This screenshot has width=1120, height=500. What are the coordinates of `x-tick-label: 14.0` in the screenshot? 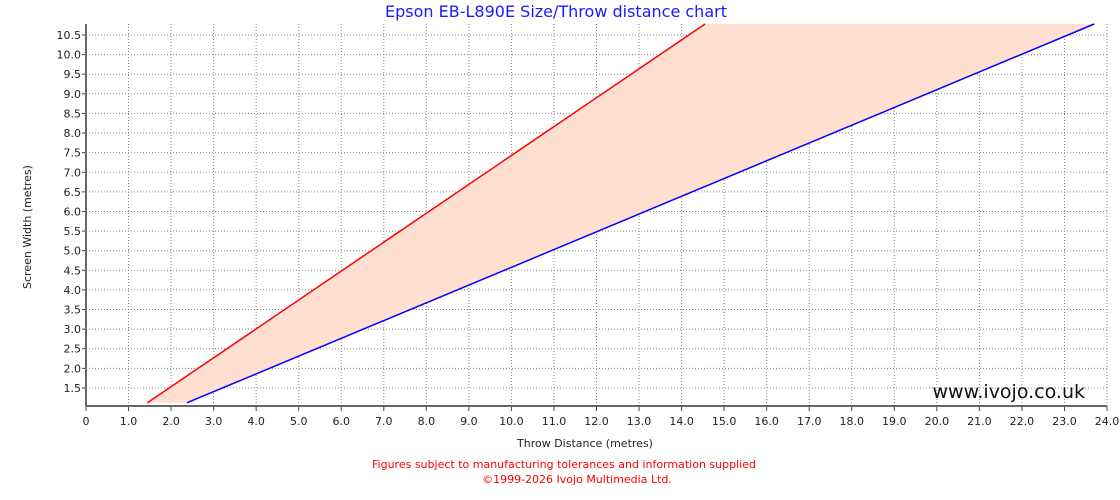 It's located at (681, 421).